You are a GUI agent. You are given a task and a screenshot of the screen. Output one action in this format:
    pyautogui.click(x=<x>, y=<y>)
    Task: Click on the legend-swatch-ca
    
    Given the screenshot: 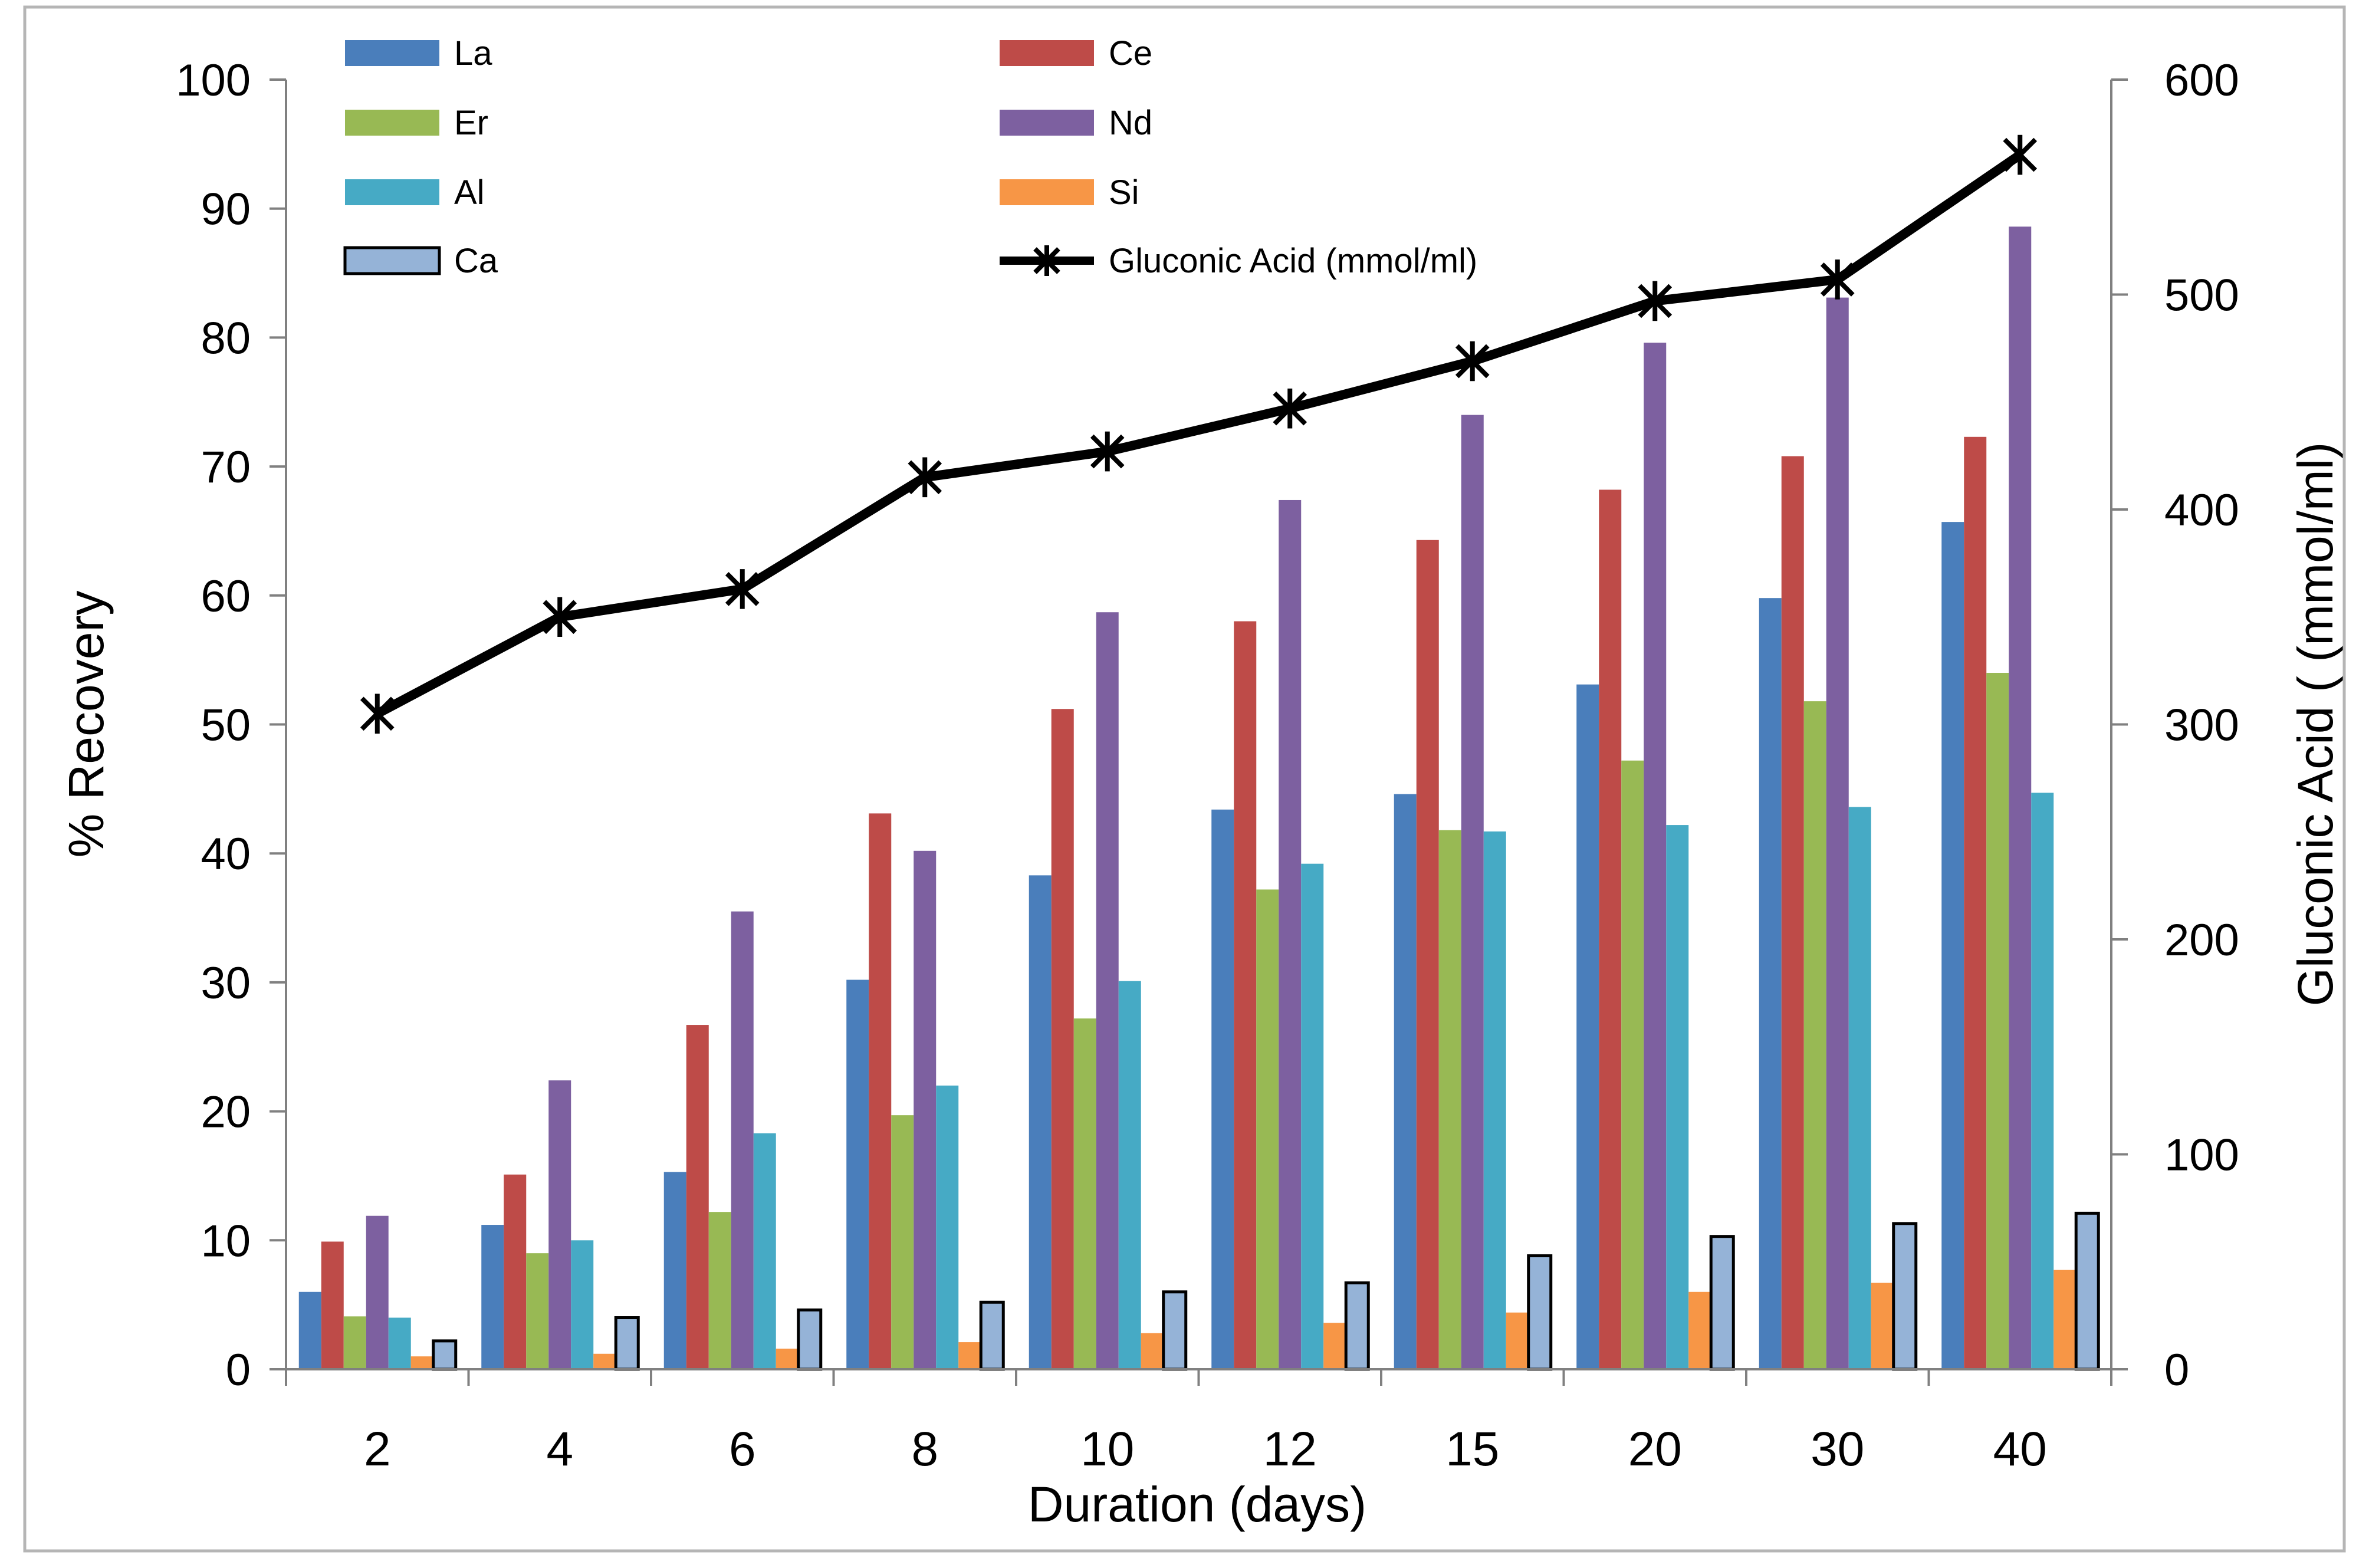 What is the action you would take?
    pyautogui.click(x=392, y=260)
    